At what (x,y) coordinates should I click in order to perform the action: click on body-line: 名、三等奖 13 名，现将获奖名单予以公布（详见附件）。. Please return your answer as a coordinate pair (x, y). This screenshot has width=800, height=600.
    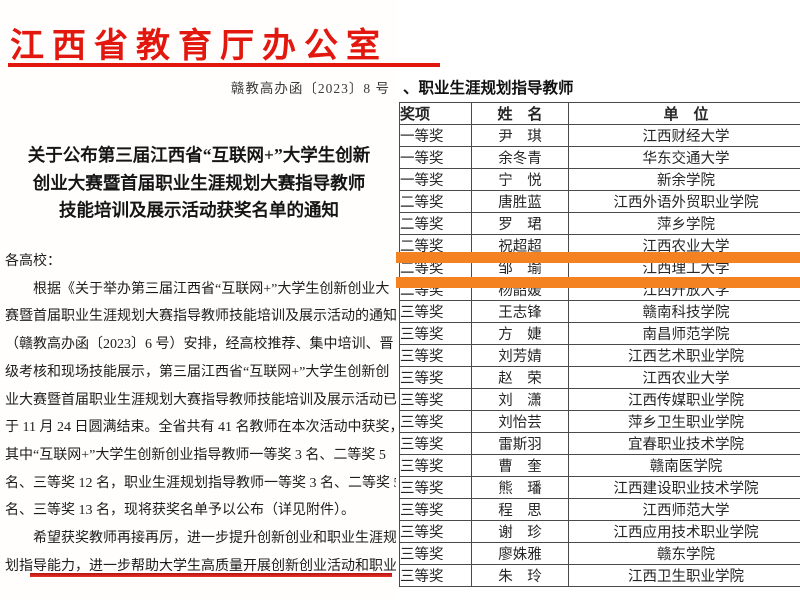
    Looking at the image, I should click on (180, 511).